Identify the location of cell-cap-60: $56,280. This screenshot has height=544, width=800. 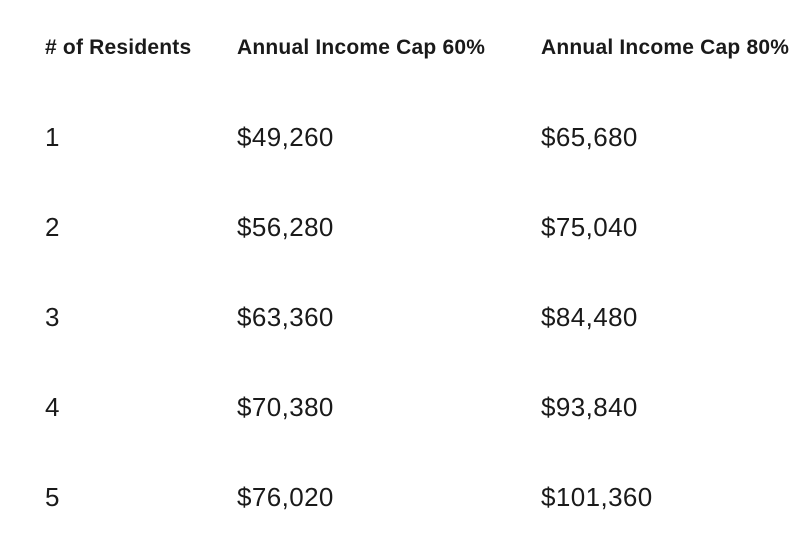
(285, 227).